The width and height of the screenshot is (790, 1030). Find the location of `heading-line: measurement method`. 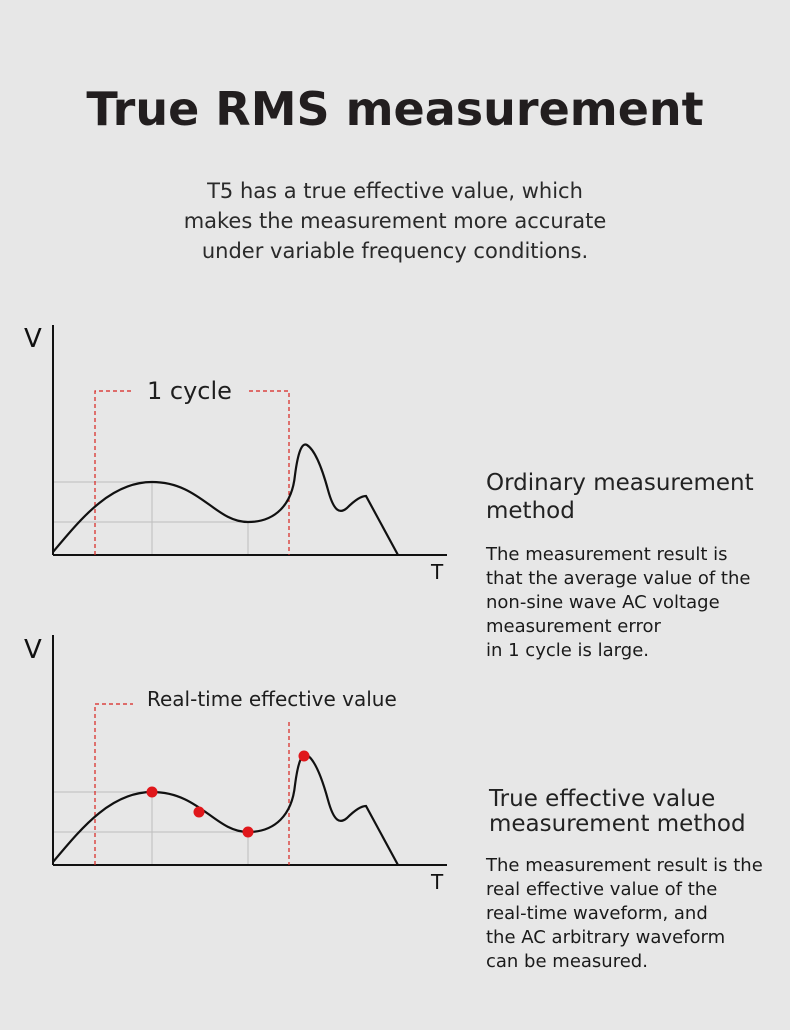

heading-line: measurement method is located at coordinates (617, 824).